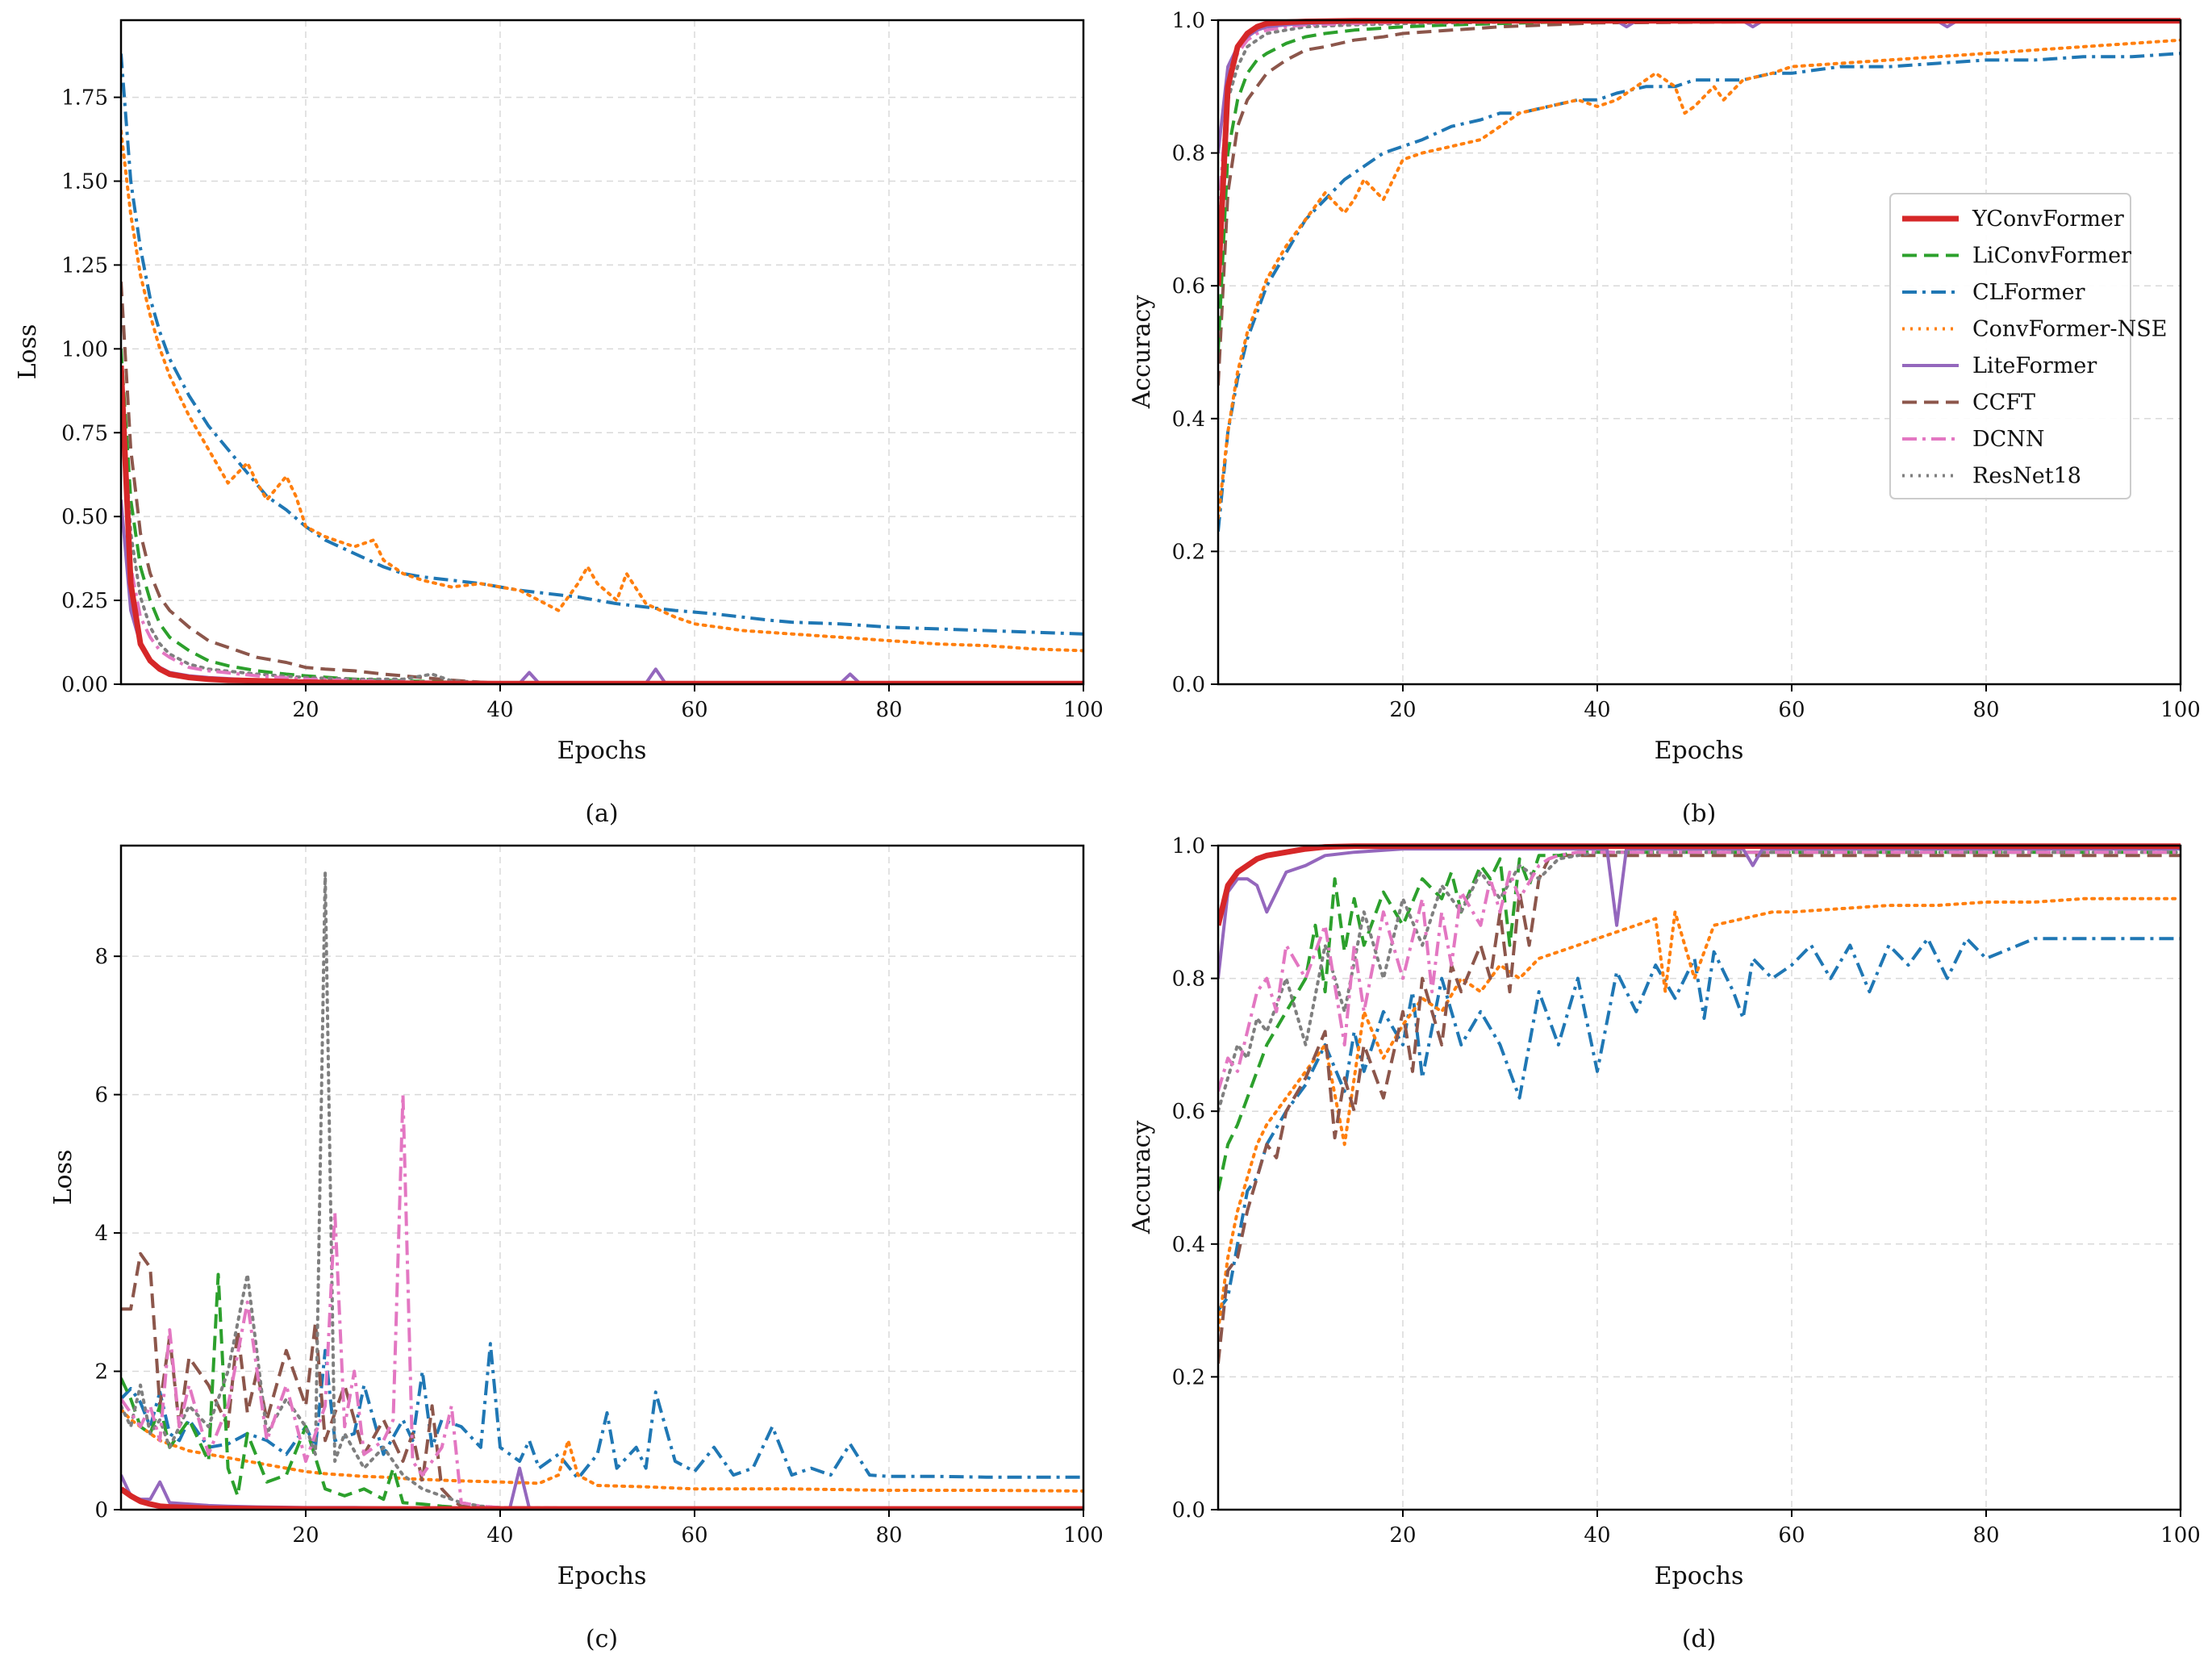 This screenshot has width=2212, height=1667. Describe the element at coordinates (1699, 972) in the screenshot. I see `series-line-dcnn-d` at that location.